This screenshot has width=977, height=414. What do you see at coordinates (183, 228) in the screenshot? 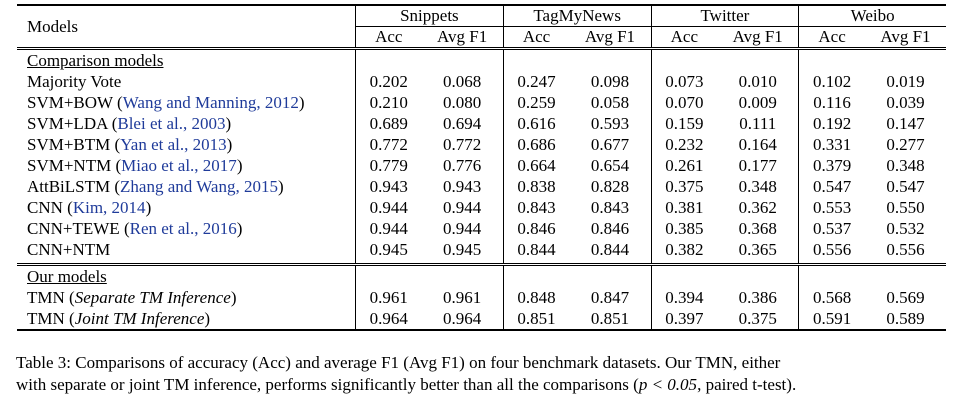
I see `citation-link: Ren et al., 2016` at bounding box center [183, 228].